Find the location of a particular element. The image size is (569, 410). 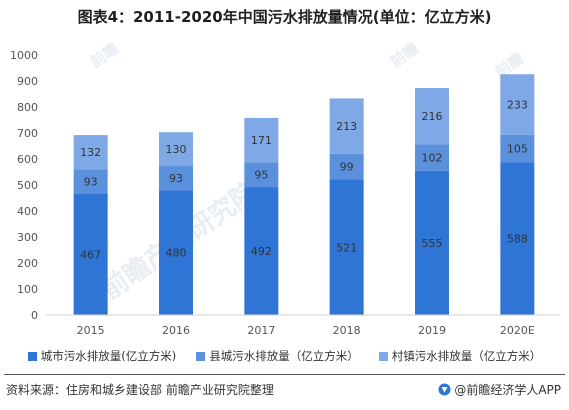

y-tick-label: 900 is located at coordinates (27, 81).